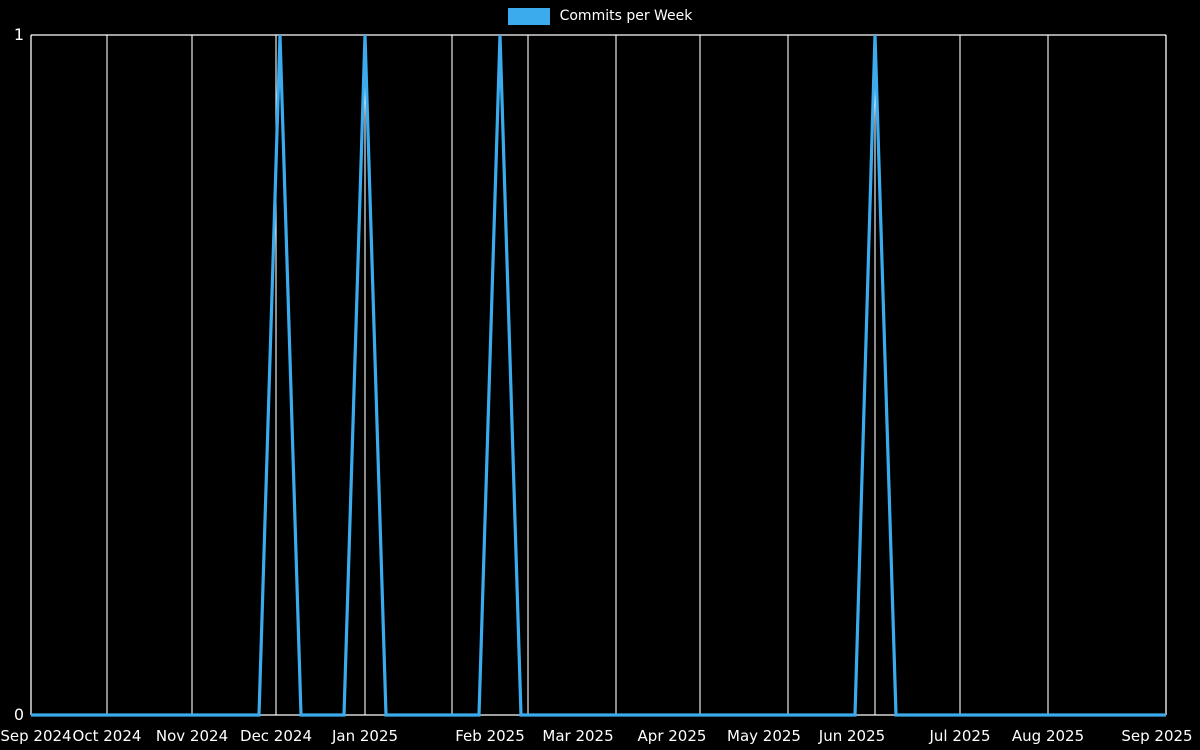  What do you see at coordinates (1048, 736) in the screenshot?
I see `x-tick-label-aug-2025: Aug 2025` at bounding box center [1048, 736].